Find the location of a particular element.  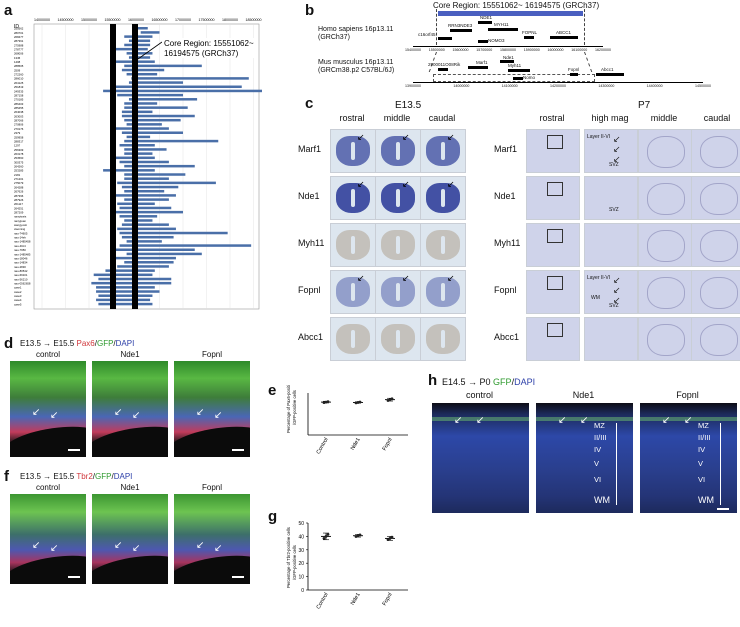

gene-abcc1-h: ABCC1 is located at coordinates (564, 32).